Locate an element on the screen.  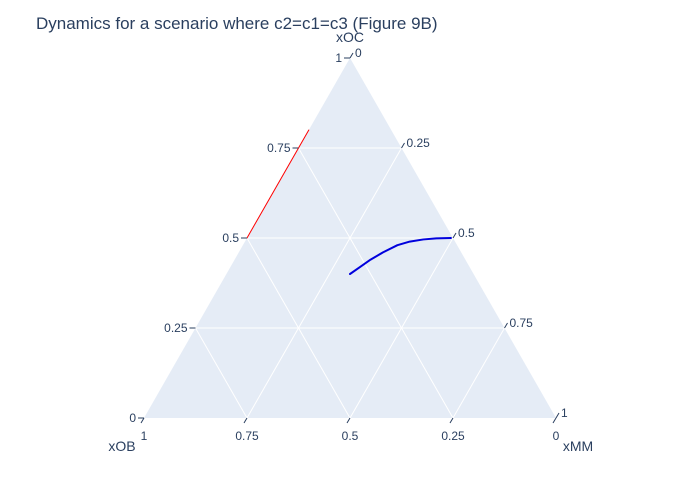
tick-label-b: 0.75 is located at coordinates (247, 436).